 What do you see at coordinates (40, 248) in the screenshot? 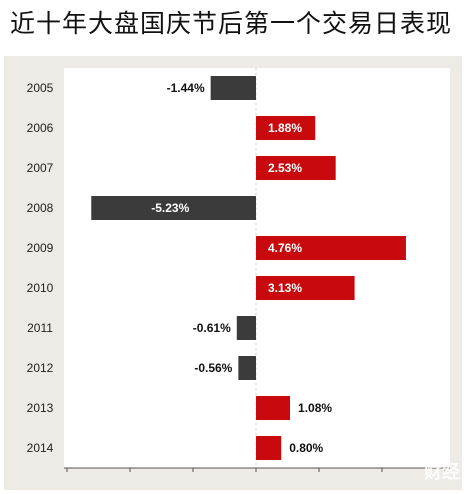
I see `category-label: 2009` at bounding box center [40, 248].